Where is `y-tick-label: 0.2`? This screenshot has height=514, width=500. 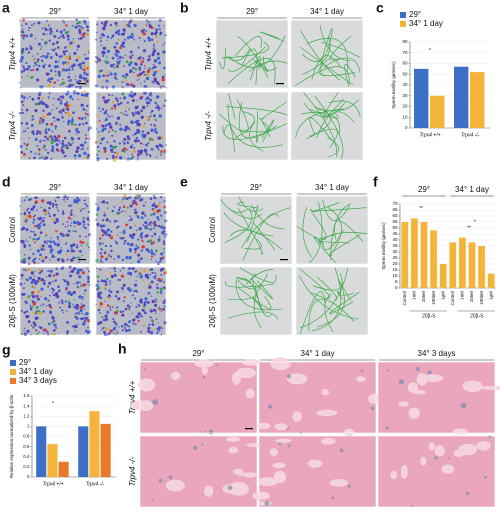 y-tick-label: 0.2 is located at coordinates (26, 466).